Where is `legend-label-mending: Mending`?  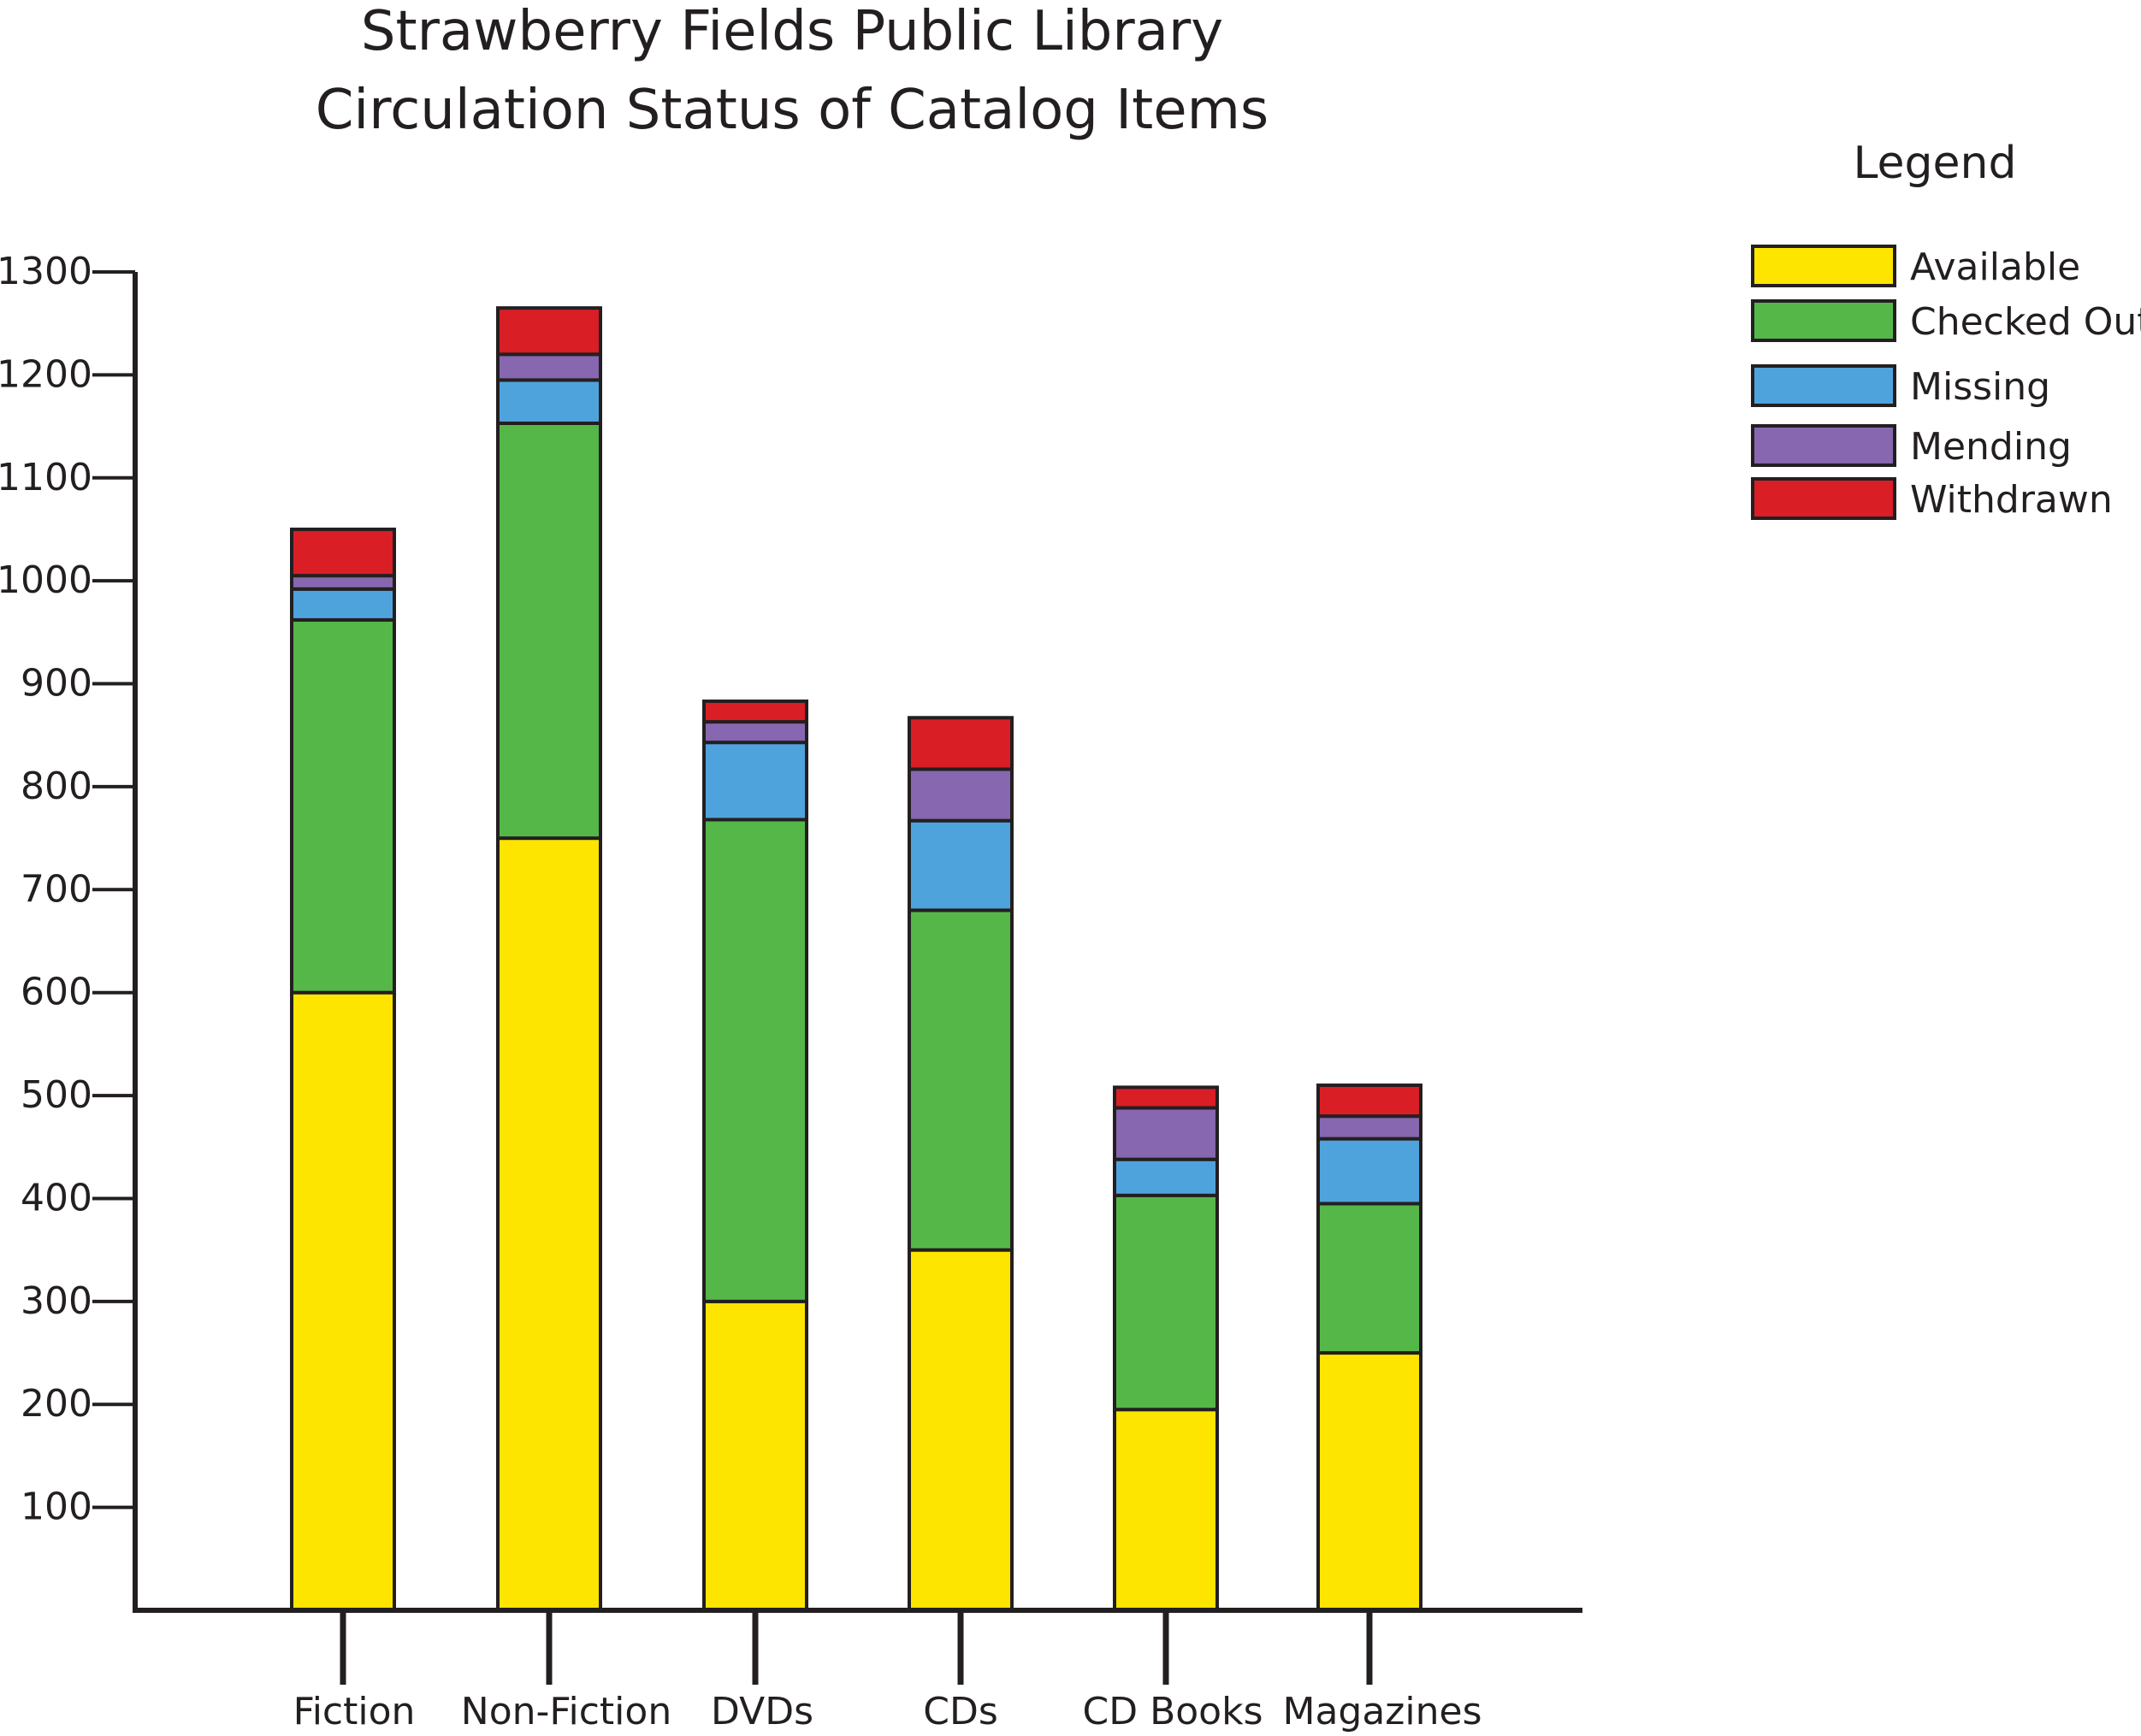
legend-label-mending: Mending is located at coordinates (1991, 447).